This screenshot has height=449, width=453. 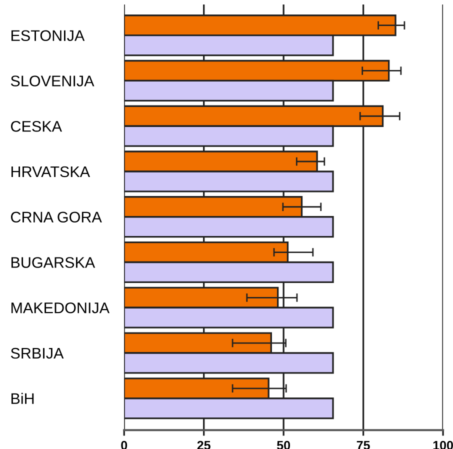 What do you see at coordinates (22, 398) in the screenshot?
I see `y-tick-label: BiH` at bounding box center [22, 398].